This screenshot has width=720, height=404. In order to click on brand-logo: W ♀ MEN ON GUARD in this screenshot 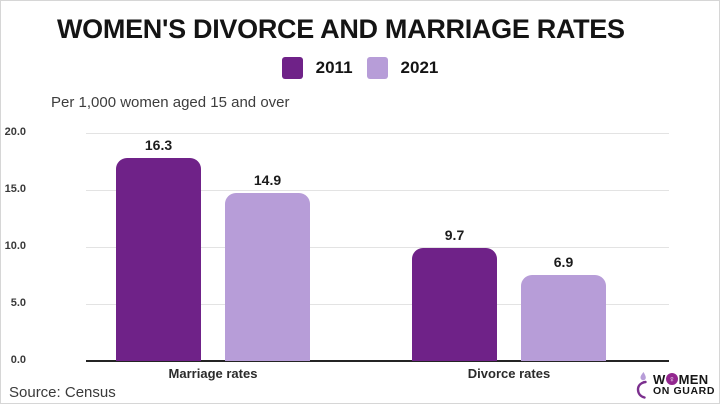, I will do `click(675, 385)`.